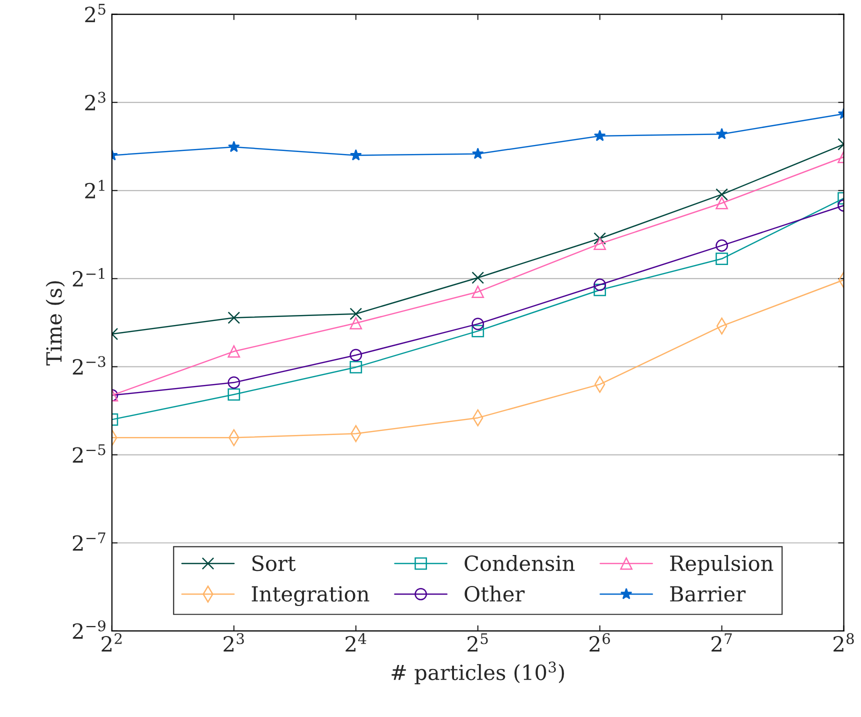  What do you see at coordinates (95, 101) in the screenshot?
I see `y-tick-label: 2$^{3}$` at bounding box center [95, 101].